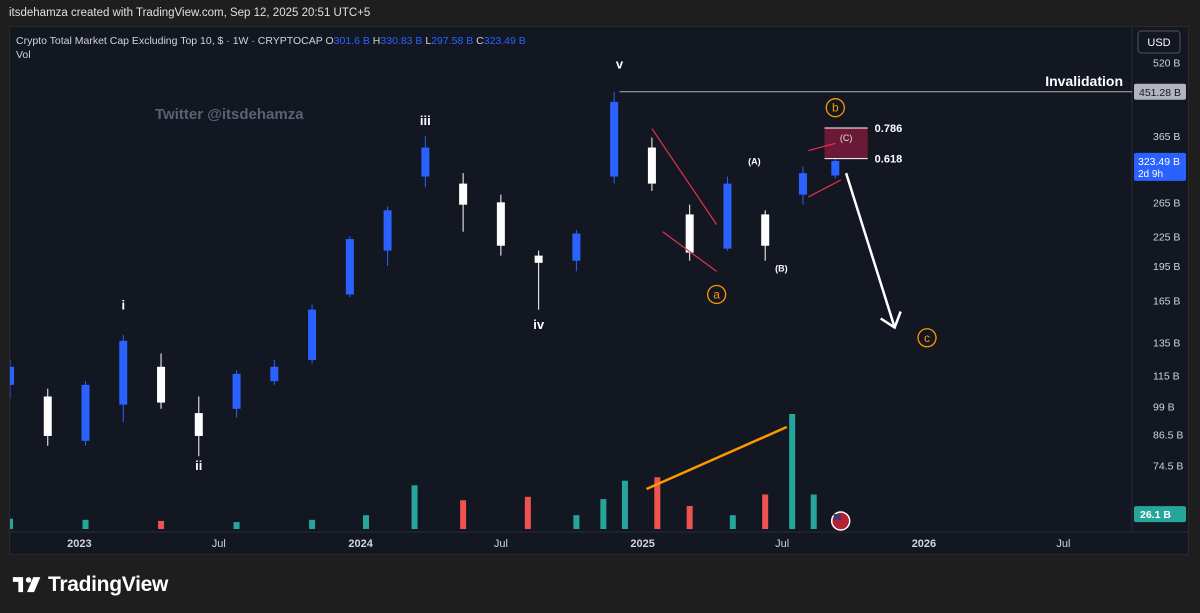  Describe the element at coordinates (353, 41) in the screenshot. I see `legend-open: 301.6 B` at that location.